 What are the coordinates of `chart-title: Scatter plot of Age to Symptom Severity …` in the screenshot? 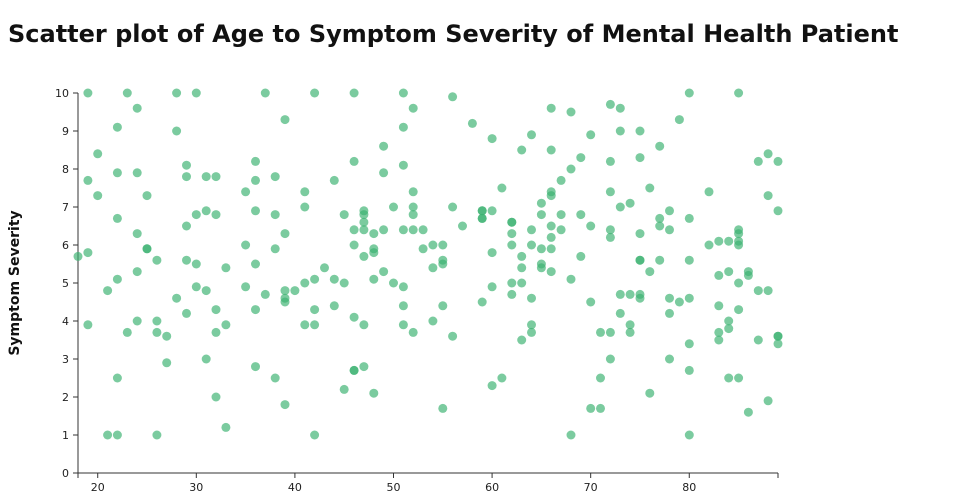 It's located at (453, 34).